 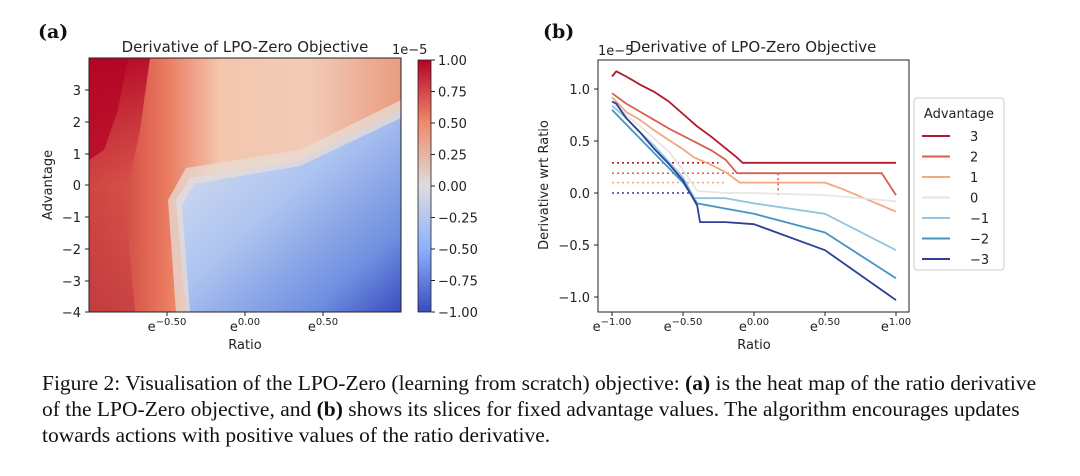 I want to click on lineplot-y-tick: 1.0, so click(x=579, y=90).